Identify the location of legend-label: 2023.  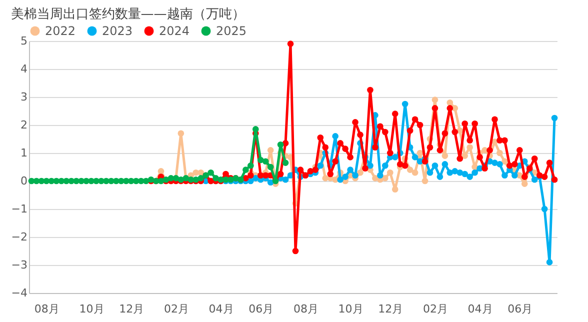
(117, 31).